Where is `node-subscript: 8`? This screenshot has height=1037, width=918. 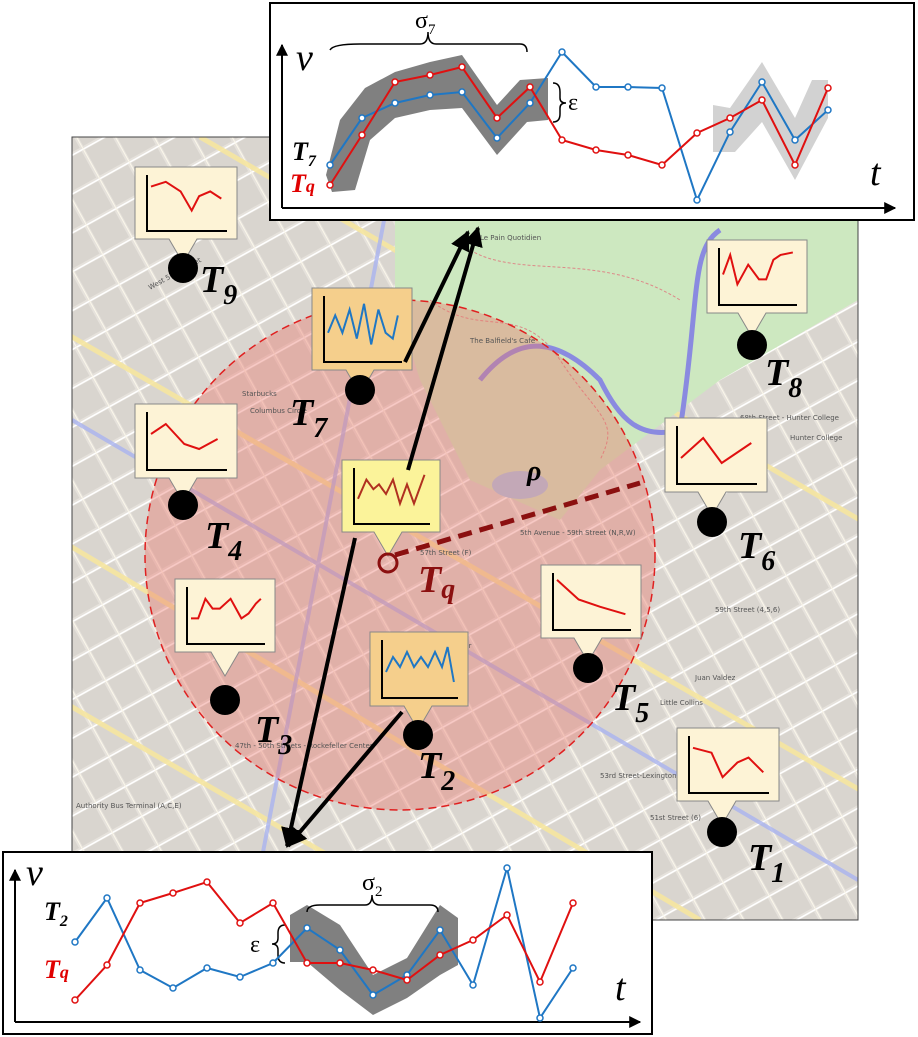
node-subscript: 8 is located at coordinates (795, 388).